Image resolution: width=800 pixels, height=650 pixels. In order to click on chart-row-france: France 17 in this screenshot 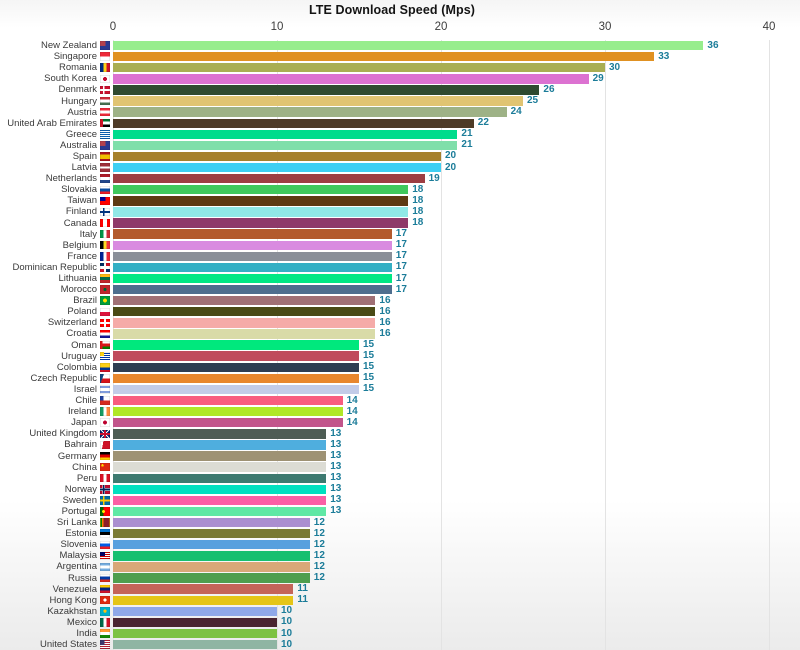, I will do `click(400, 256)`.